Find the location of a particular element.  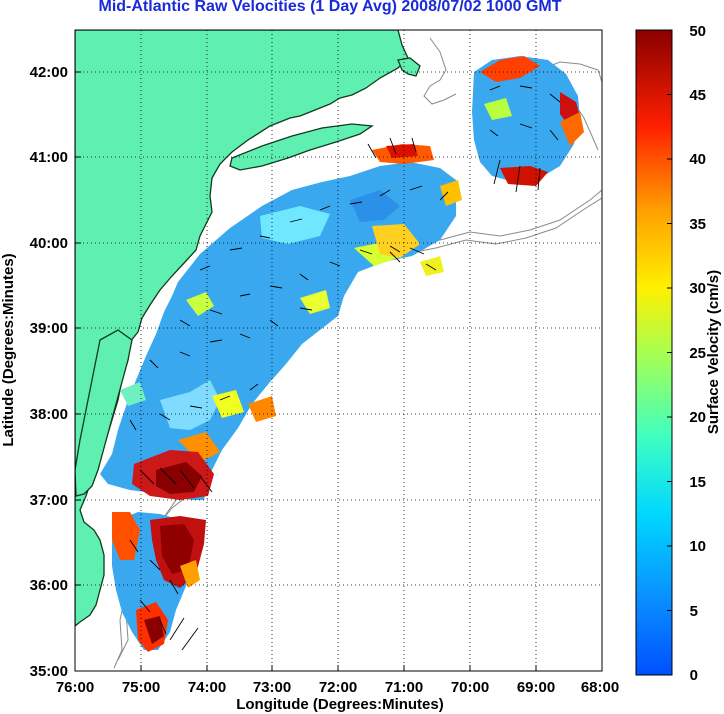

x-tick-label: 69:00 is located at coordinates (536, 687).